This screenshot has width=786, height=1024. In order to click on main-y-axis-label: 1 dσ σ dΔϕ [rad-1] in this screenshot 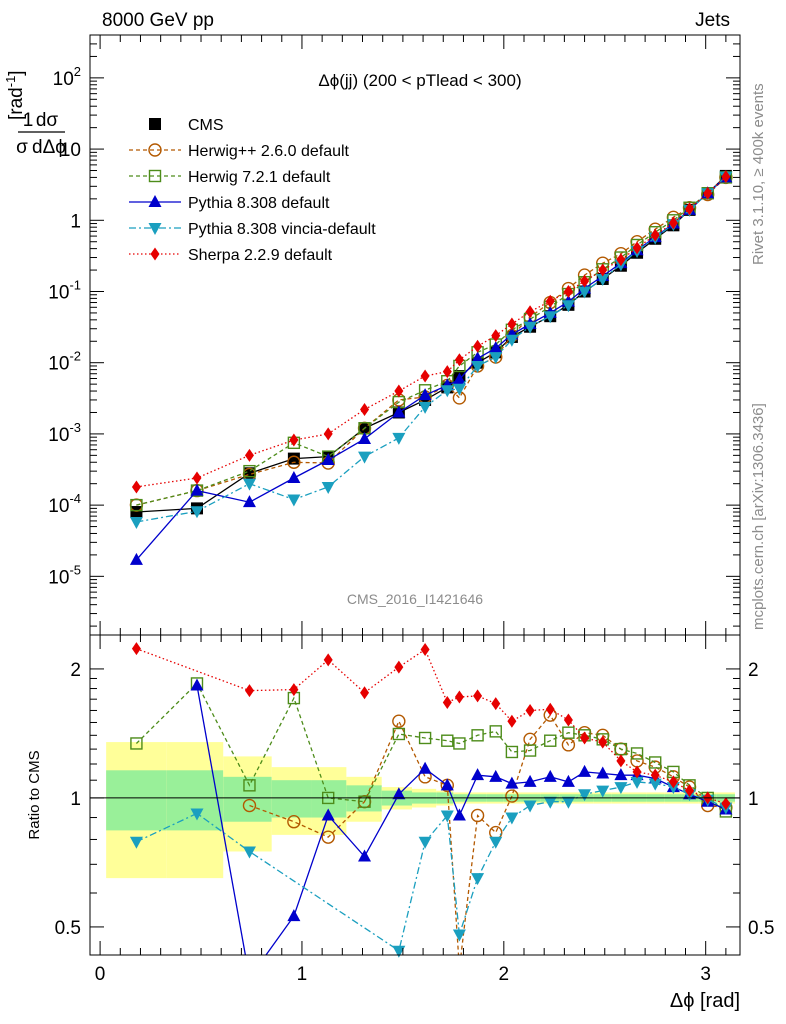, I will do `click(34, 114)`.